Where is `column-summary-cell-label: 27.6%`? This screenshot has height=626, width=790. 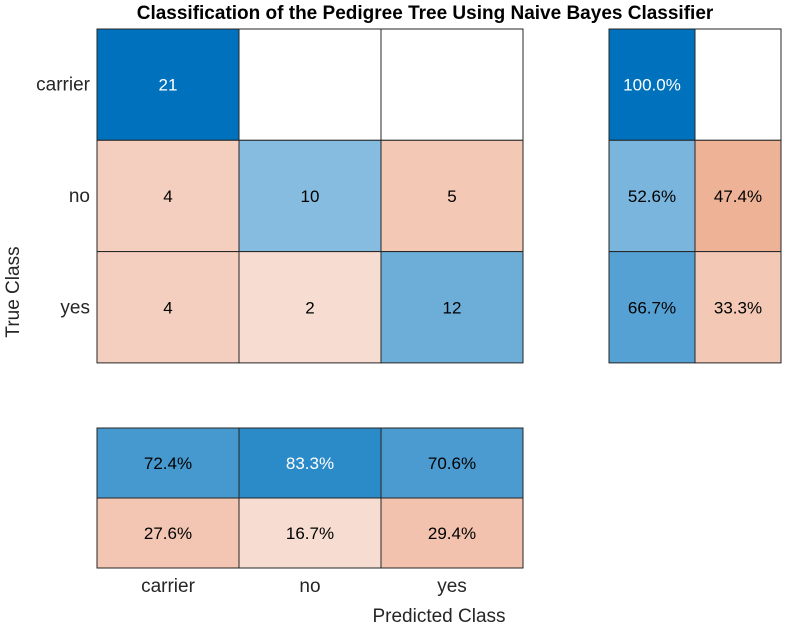
column-summary-cell-label: 27.6% is located at coordinates (168, 533).